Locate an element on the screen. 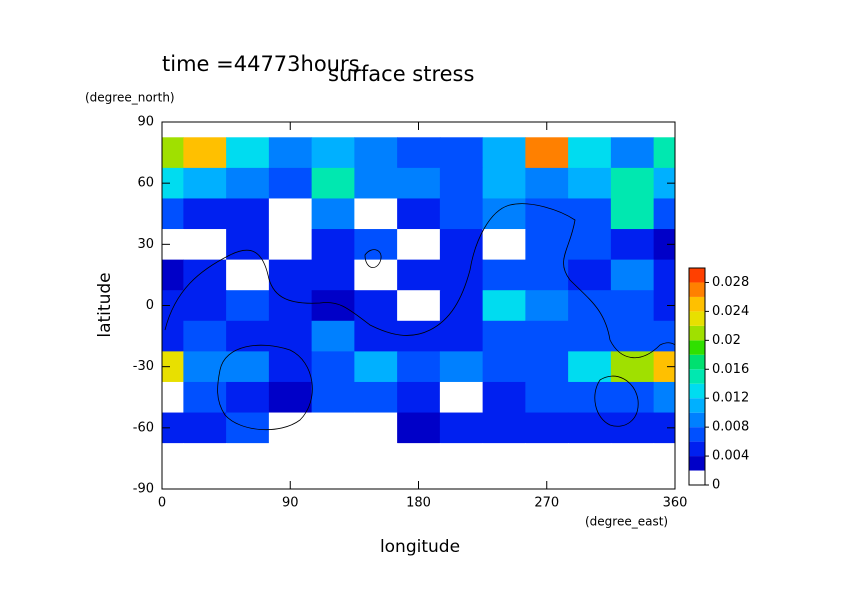 The height and width of the screenshot is (595, 842). y-unit: (degree_north) is located at coordinates (130, 98).